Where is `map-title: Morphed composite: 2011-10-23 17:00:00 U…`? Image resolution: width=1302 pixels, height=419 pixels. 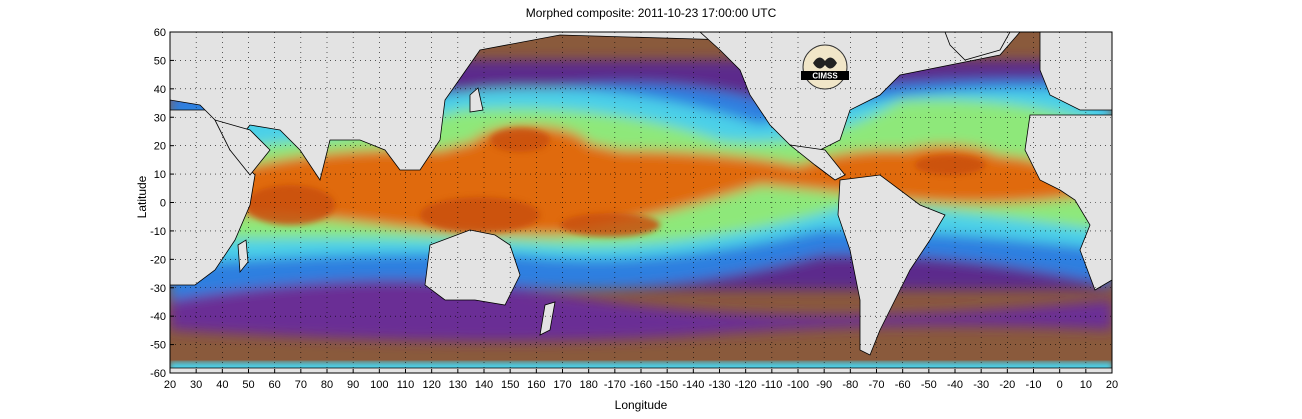
map-title: Morphed composite: 2011-10-23 17:00:00 U… is located at coordinates (651, 13).